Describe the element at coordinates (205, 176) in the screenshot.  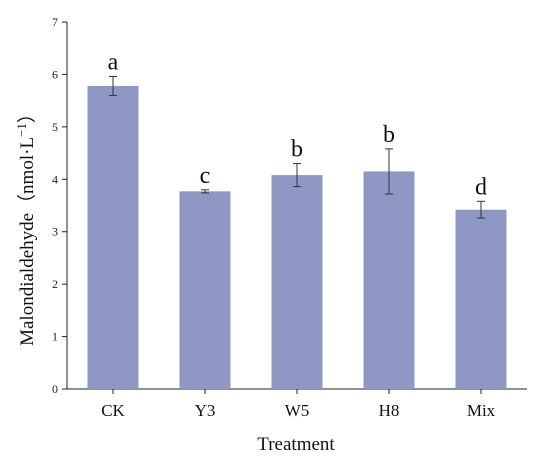
I see `significance-label: c` at that location.